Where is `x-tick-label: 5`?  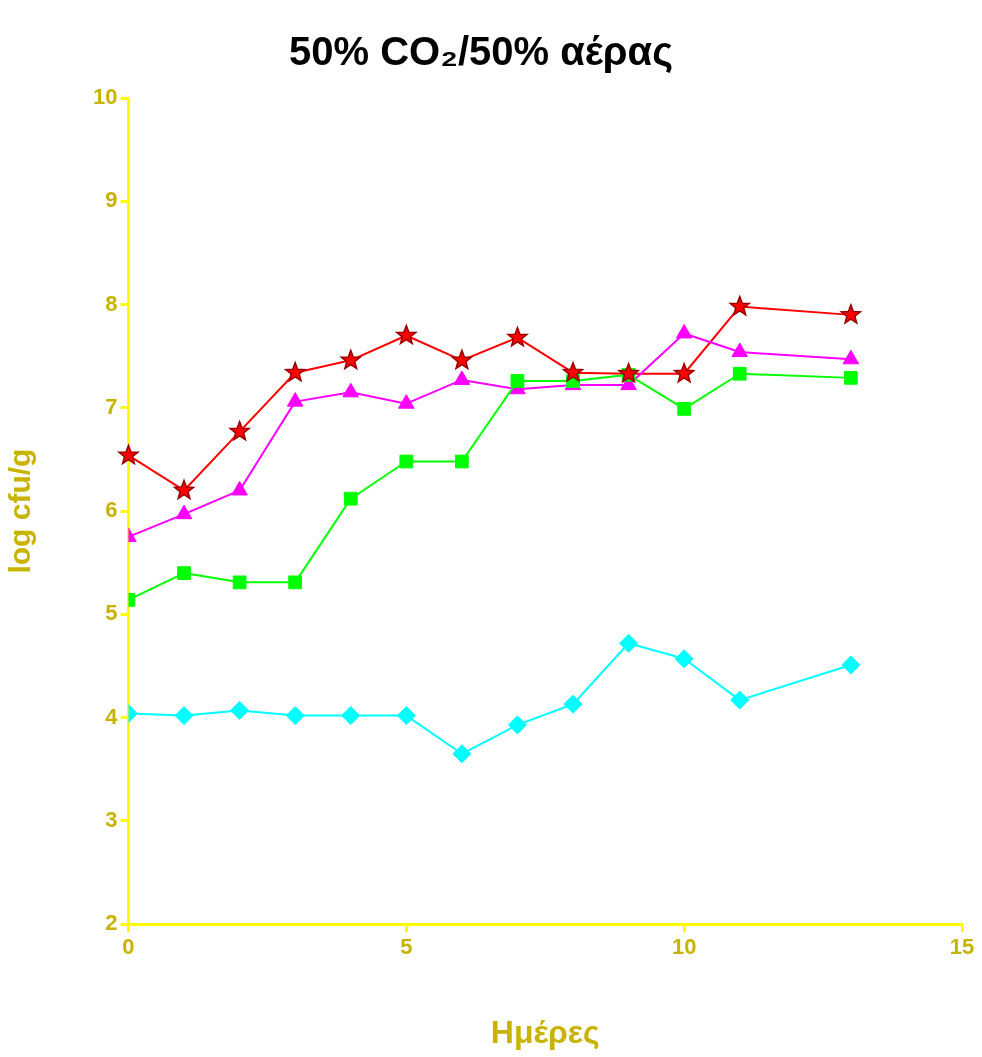 x-tick-label: 5 is located at coordinates (406, 947).